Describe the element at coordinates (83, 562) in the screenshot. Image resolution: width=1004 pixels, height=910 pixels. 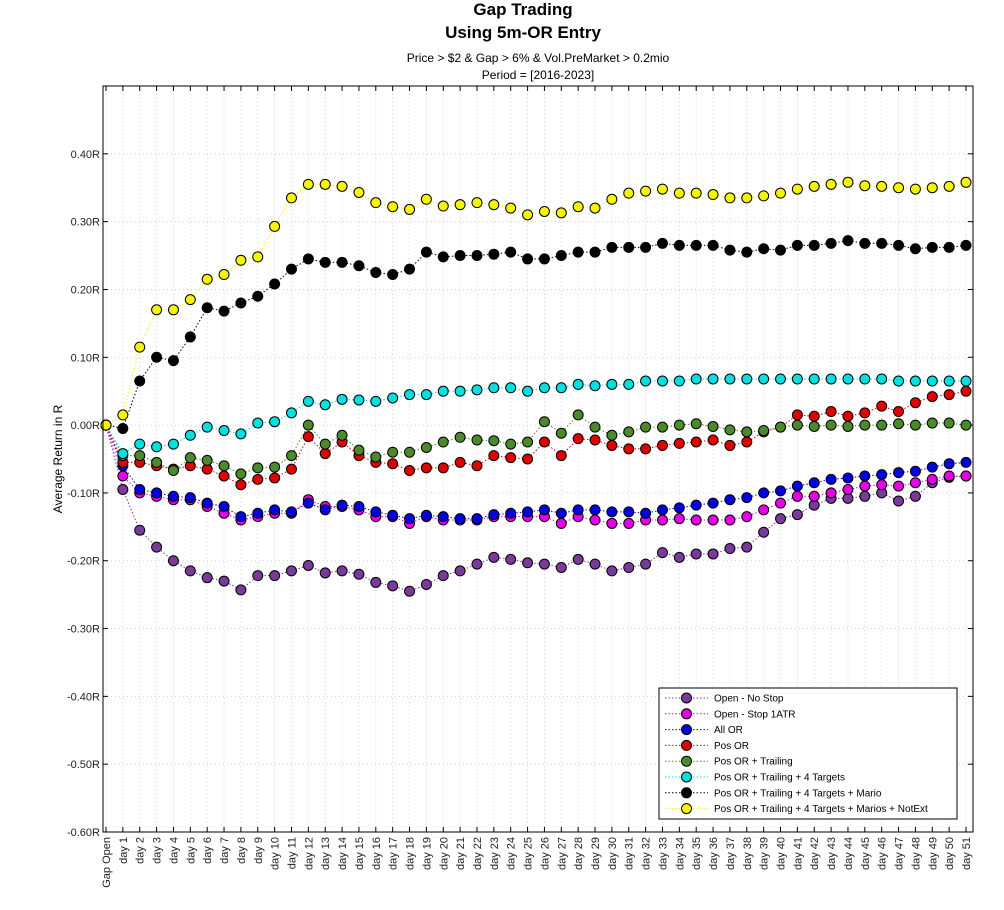
I see `y-tick-label: -0.20R` at that location.